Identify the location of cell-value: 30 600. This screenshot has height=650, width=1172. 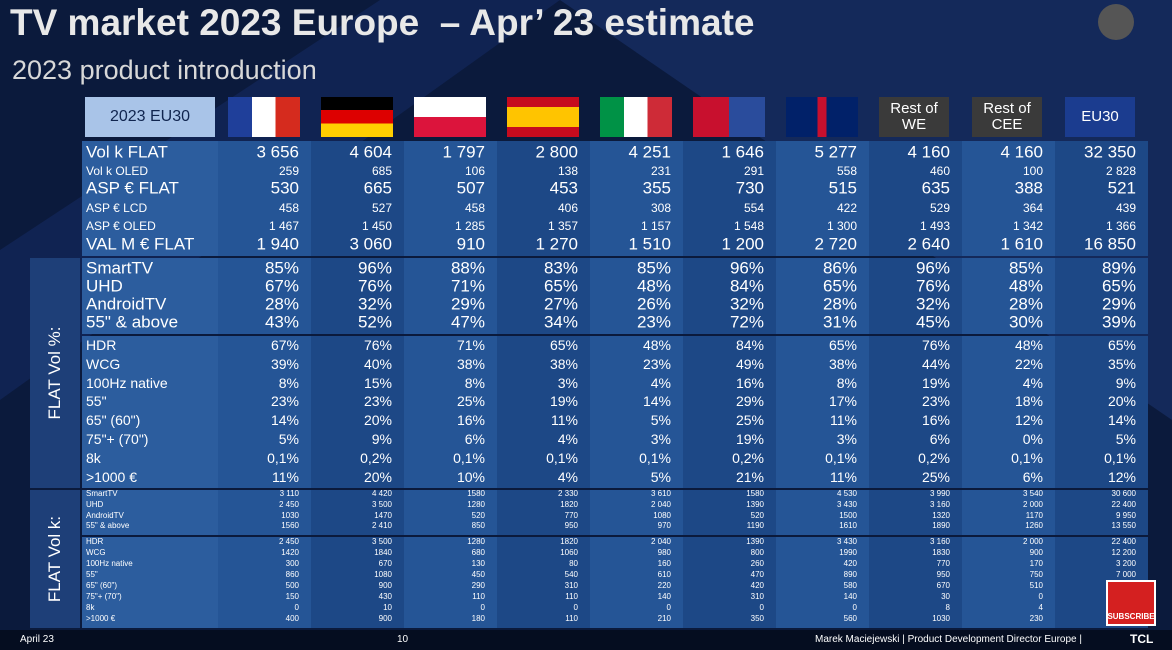
(1123, 493).